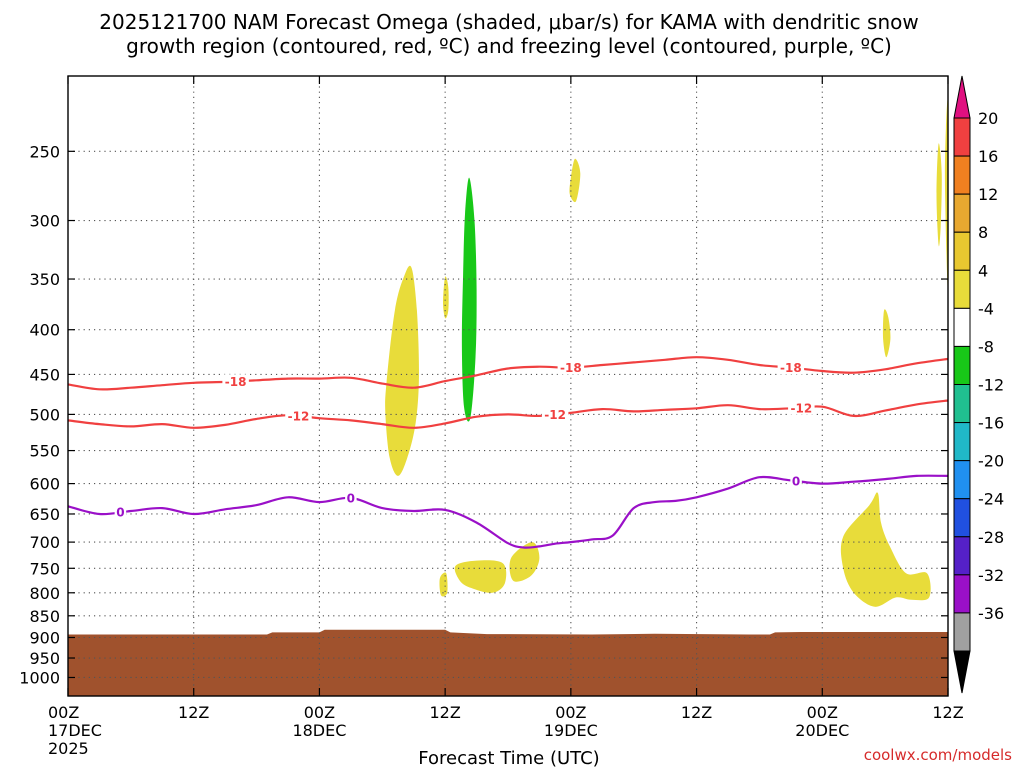 The image size is (1024, 768). Describe the element at coordinates (44, 221) in the screenshot. I see `y-tick-label: 300` at that location.